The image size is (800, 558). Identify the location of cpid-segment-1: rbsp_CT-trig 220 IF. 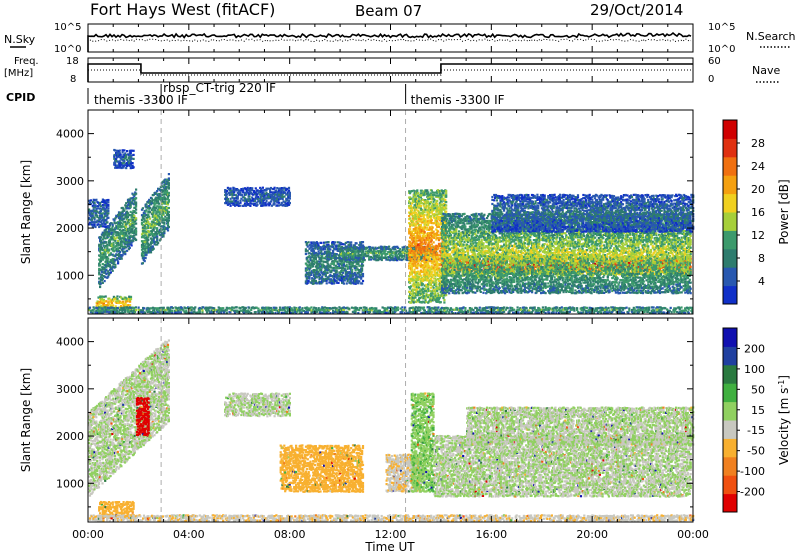
(219, 88).